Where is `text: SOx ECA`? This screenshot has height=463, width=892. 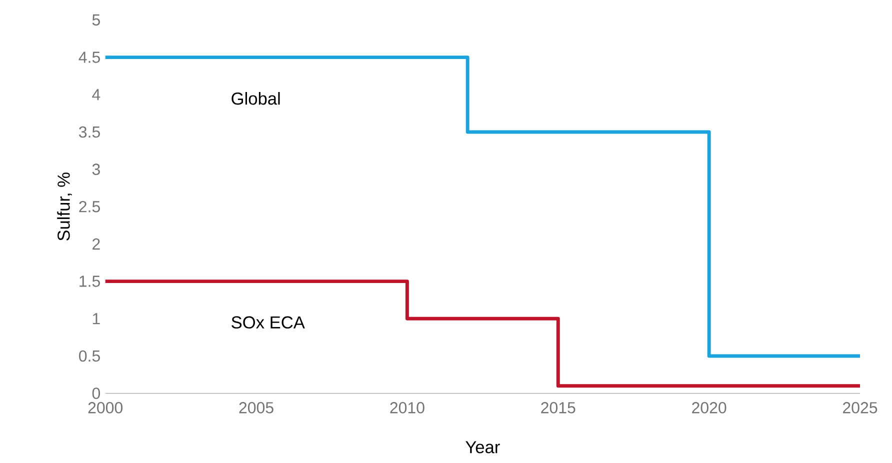
text: SOx ECA is located at coordinates (268, 322).